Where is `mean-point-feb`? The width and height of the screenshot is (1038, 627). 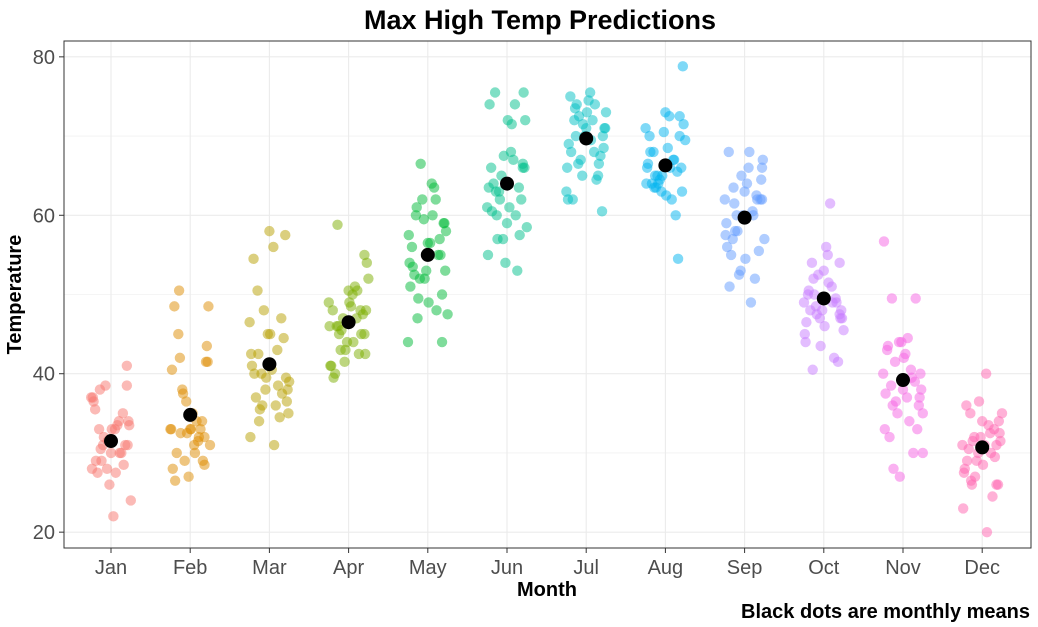
mean-point-feb is located at coordinates (190, 414).